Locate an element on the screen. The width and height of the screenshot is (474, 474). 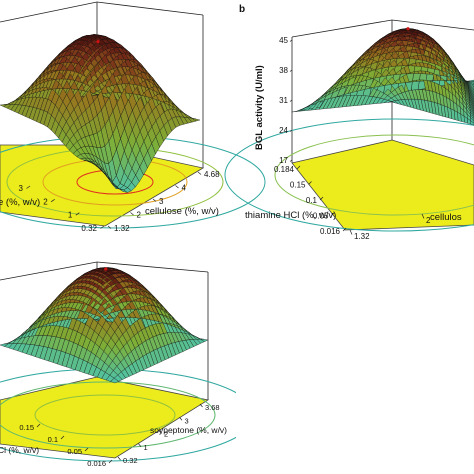
panel-b-x-axis-label: cellulos is located at coordinates (446, 217).